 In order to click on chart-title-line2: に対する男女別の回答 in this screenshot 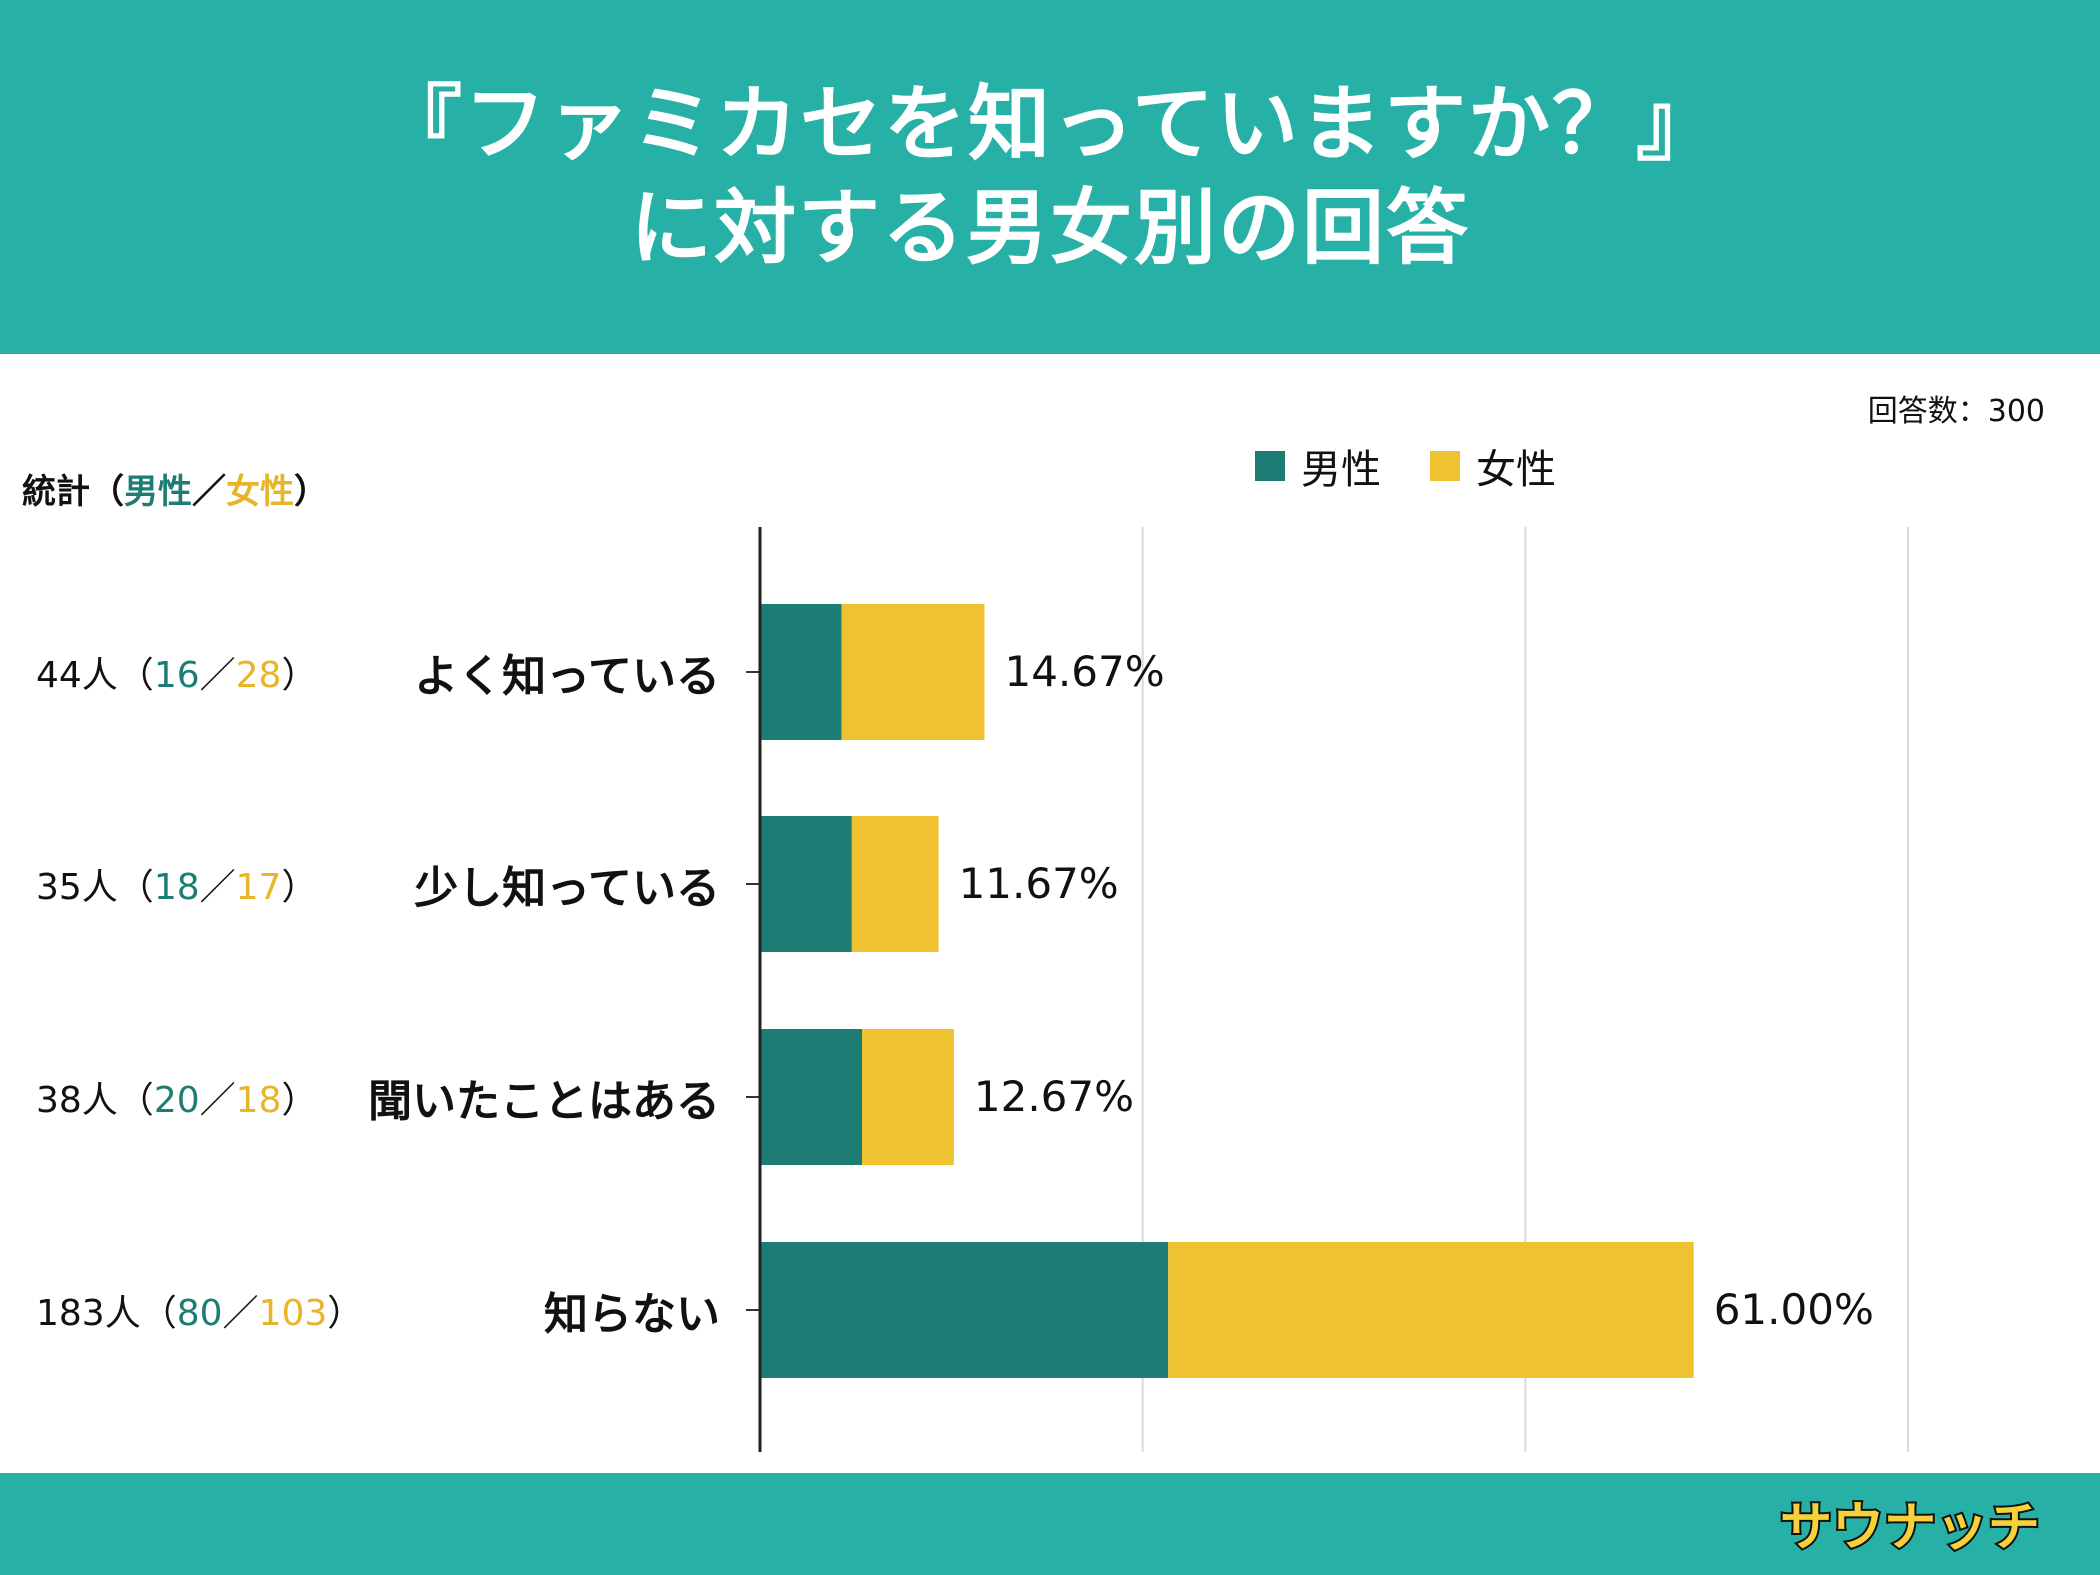, I will do `click(1049, 228)`.